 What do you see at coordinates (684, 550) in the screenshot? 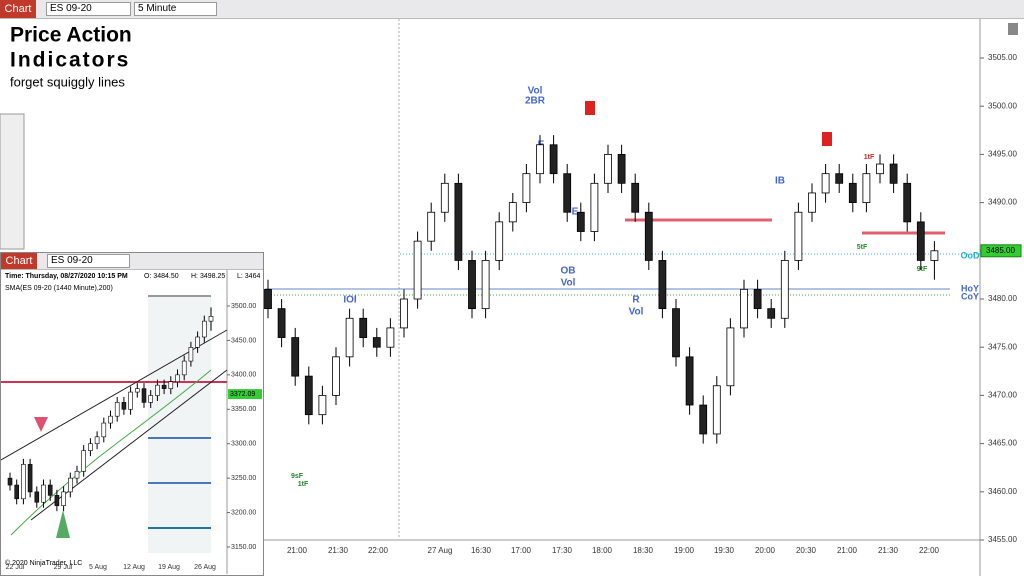
I see `time-label: 19:00` at bounding box center [684, 550].